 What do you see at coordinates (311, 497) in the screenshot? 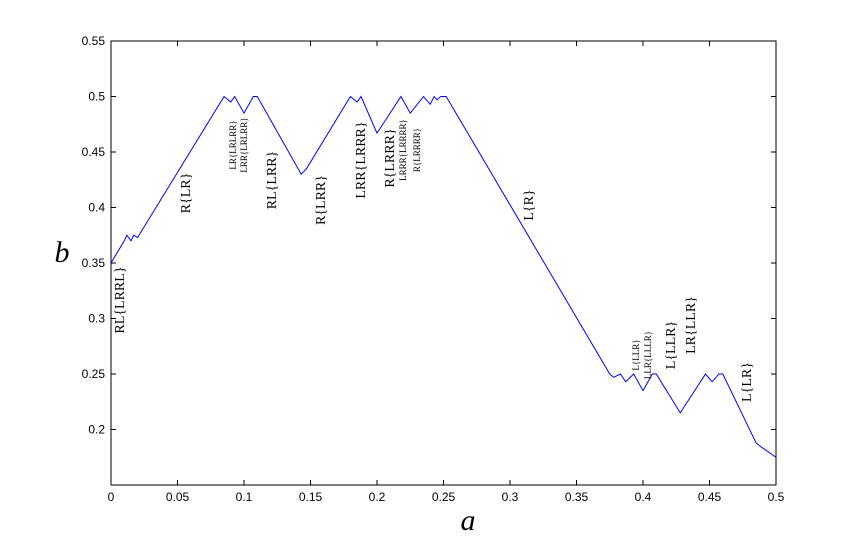
I see `x-tick-label: 0.15` at bounding box center [311, 497].